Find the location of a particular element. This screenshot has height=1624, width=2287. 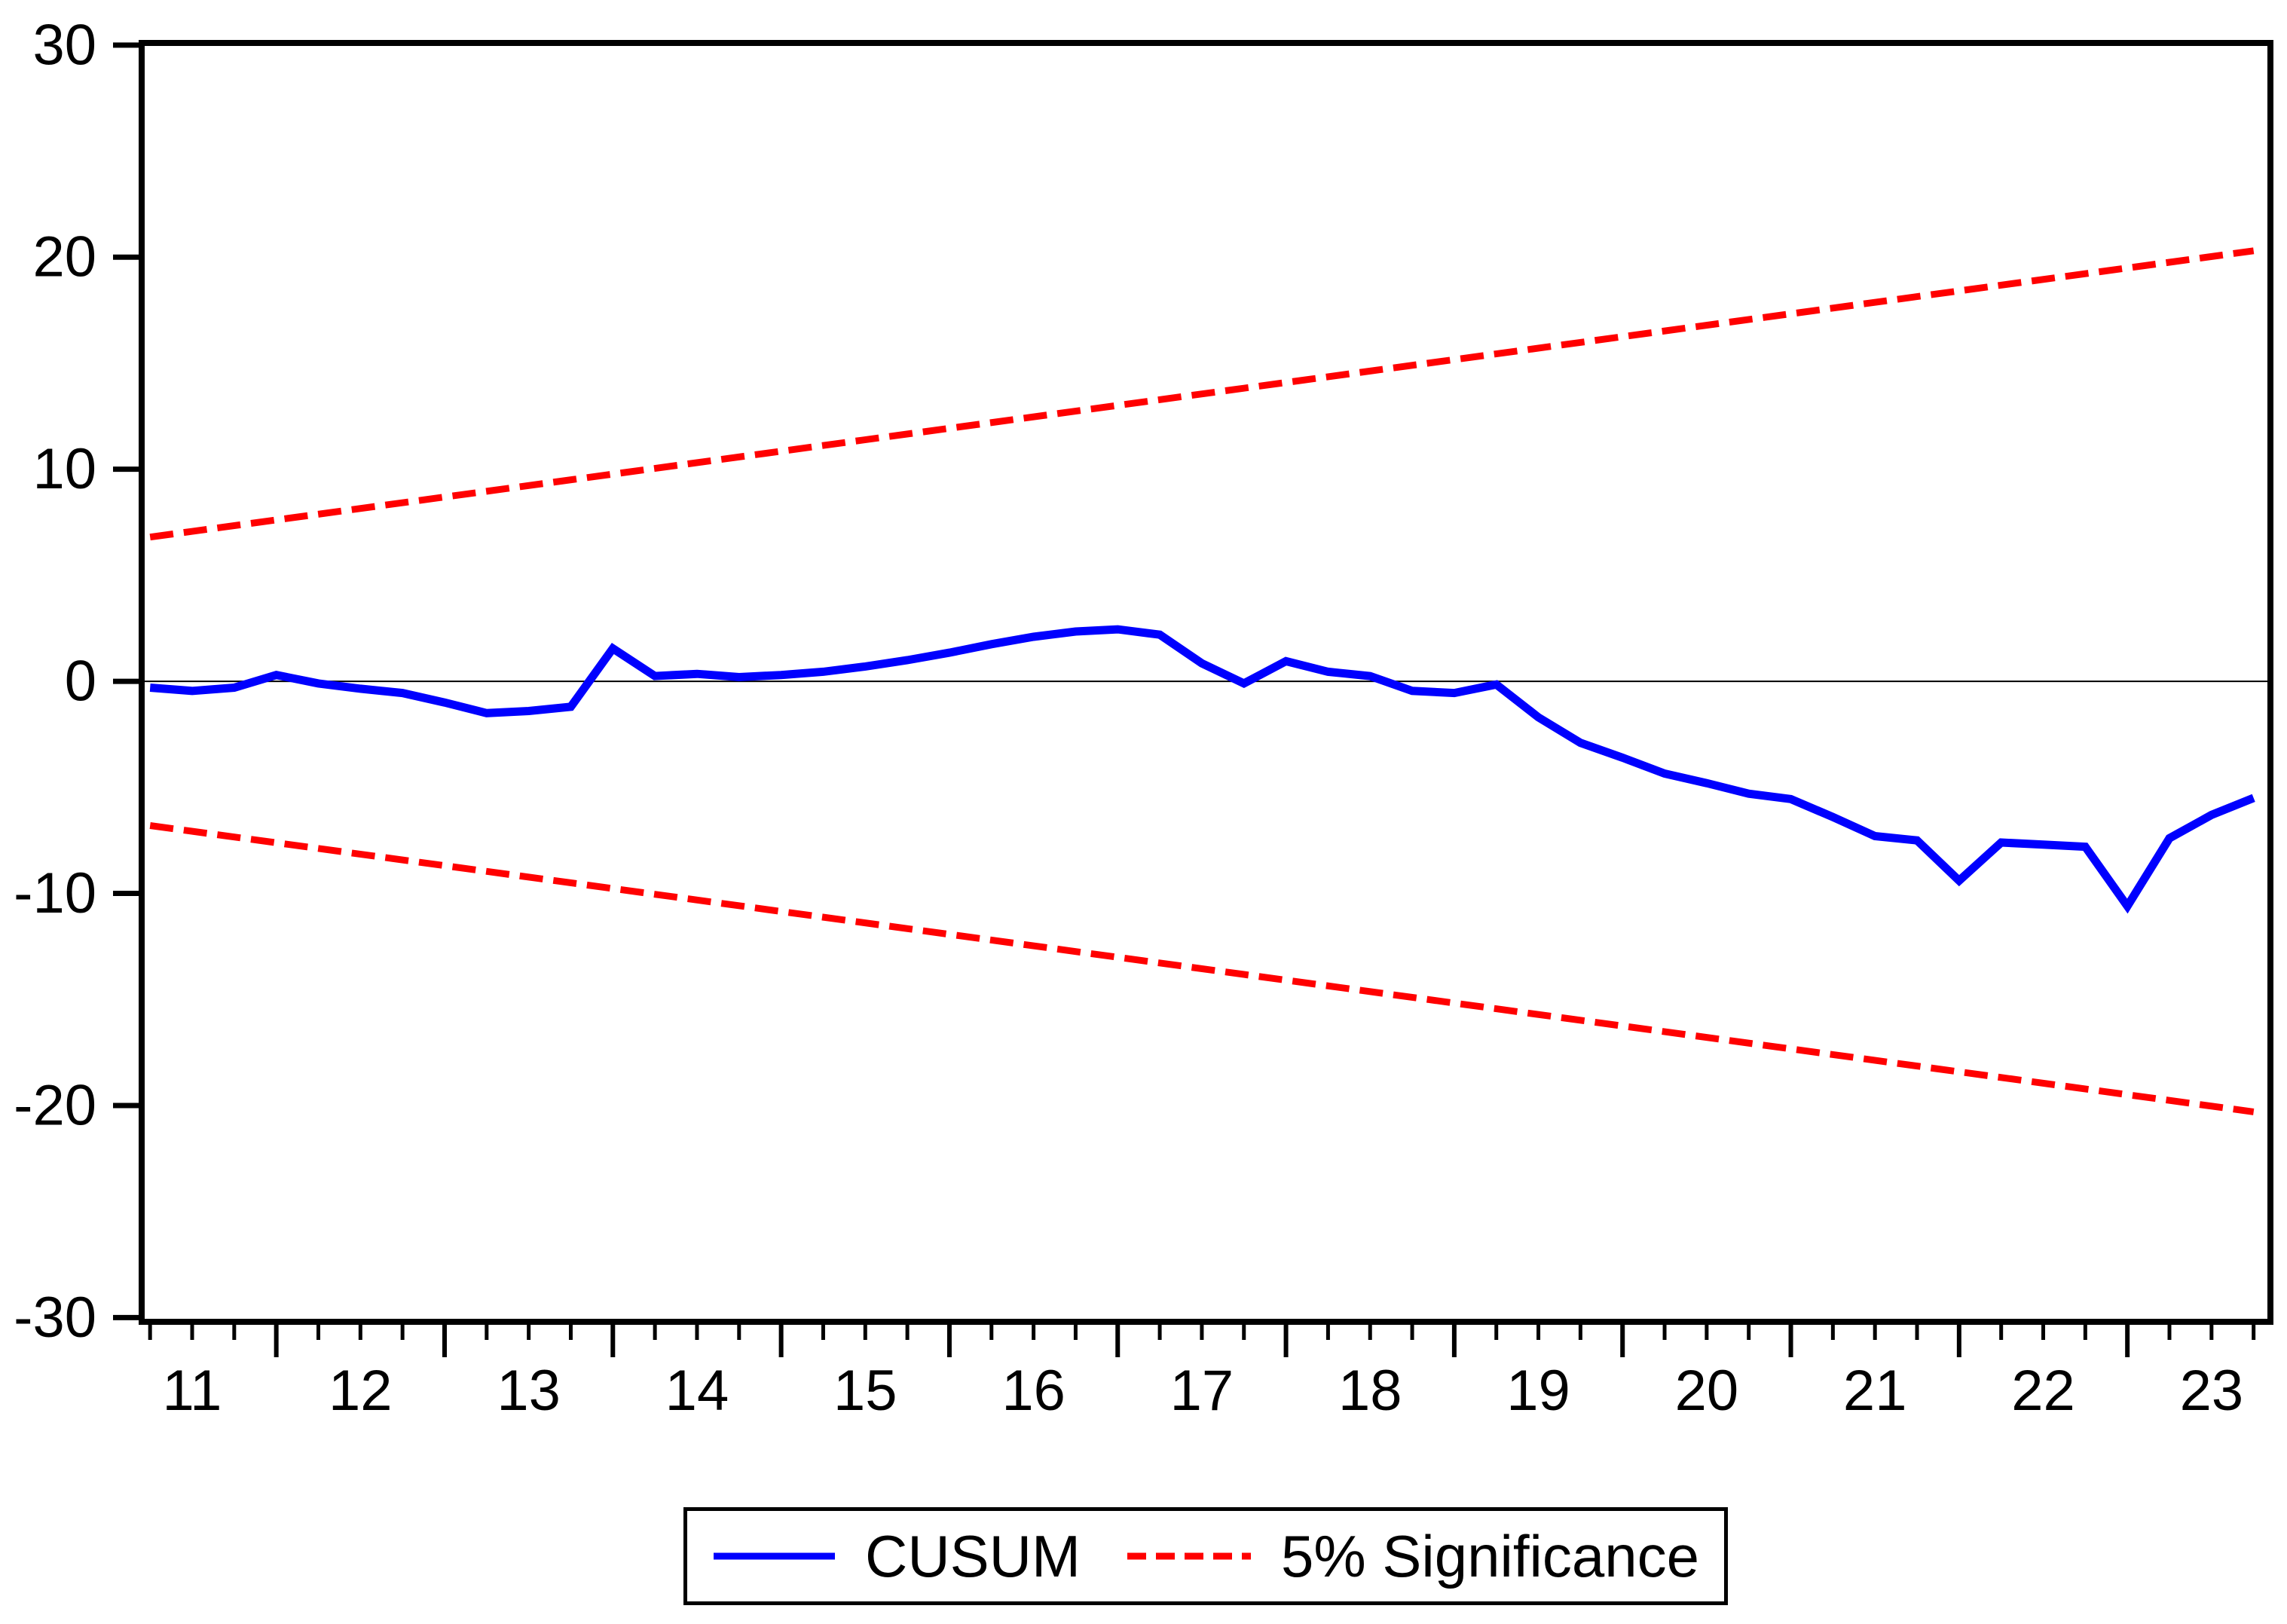

y-tick-label: 30 is located at coordinates (64, 45).